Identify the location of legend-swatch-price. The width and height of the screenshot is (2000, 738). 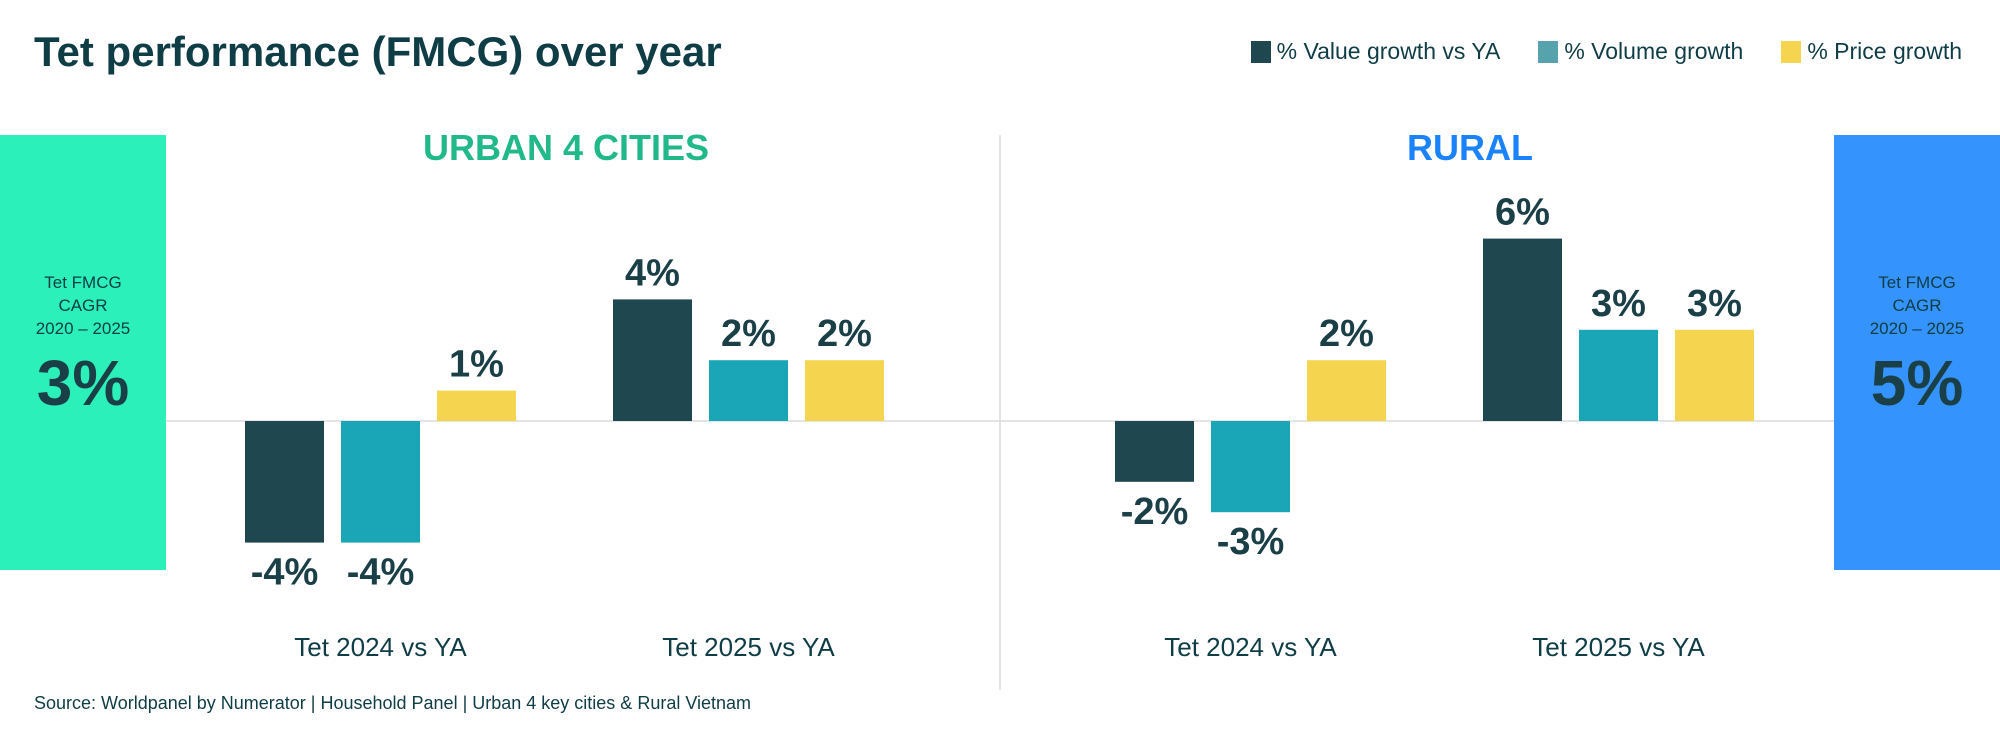
(1791, 51).